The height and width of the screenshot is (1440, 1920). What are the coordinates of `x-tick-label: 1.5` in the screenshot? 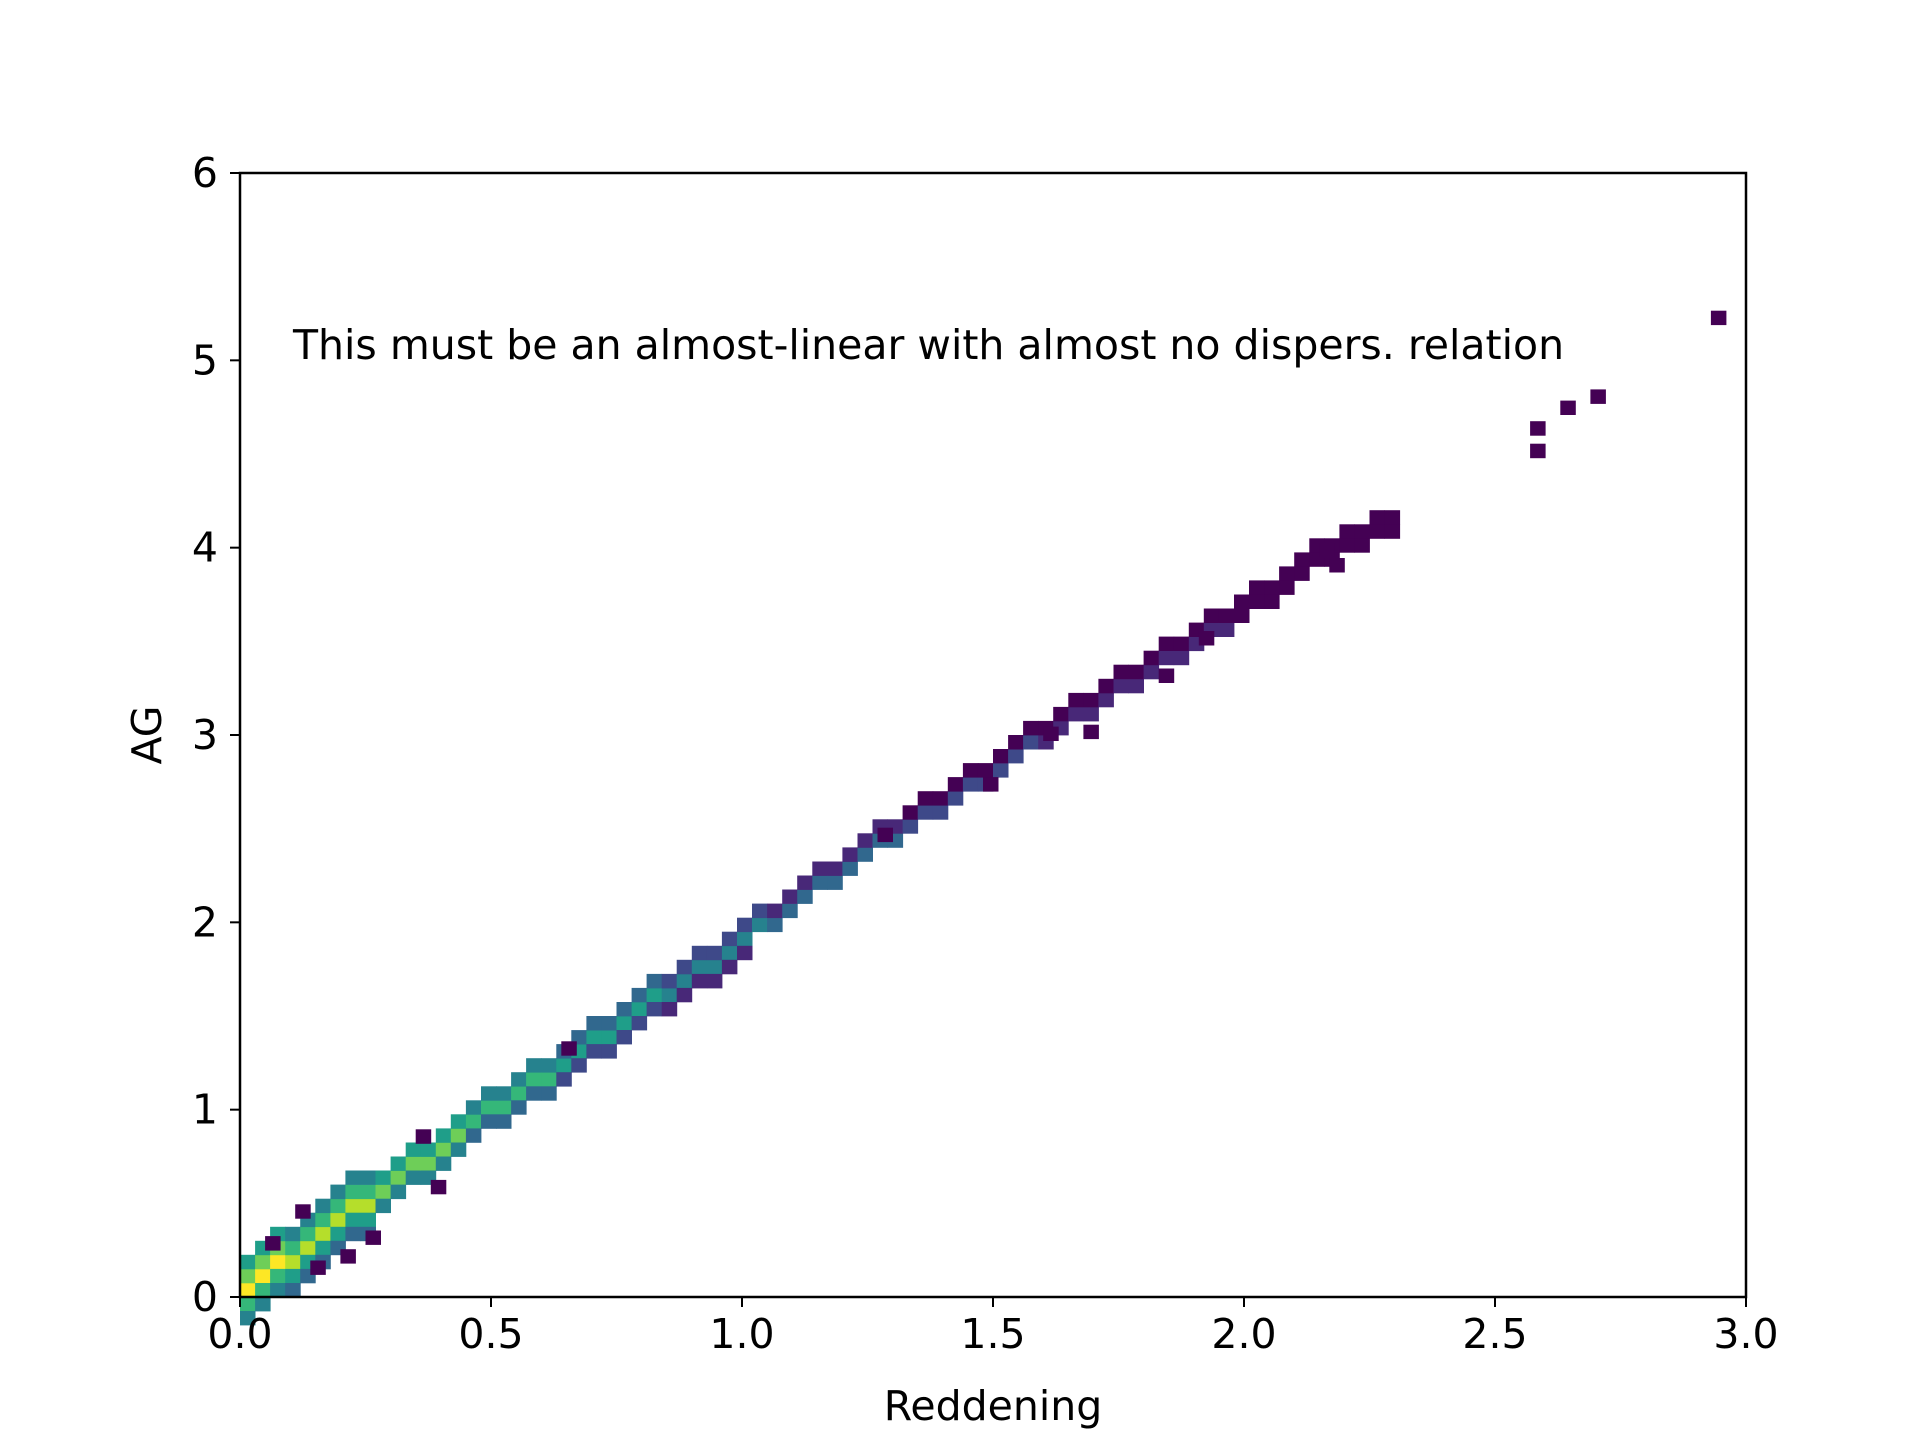 It's located at (992, 1334).